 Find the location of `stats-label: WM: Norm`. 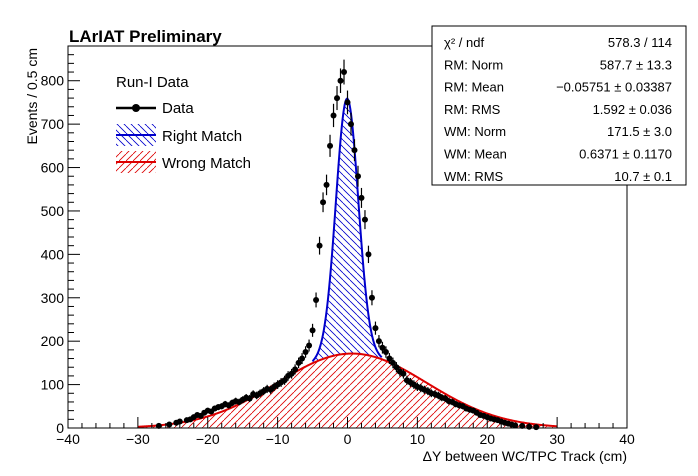

stats-label: WM: Norm is located at coordinates (475, 131).